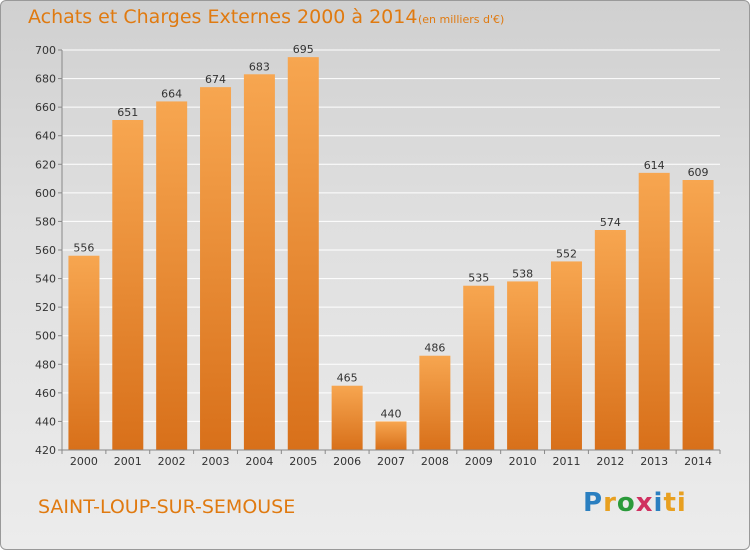  I want to click on bar-2009, so click(479, 367).